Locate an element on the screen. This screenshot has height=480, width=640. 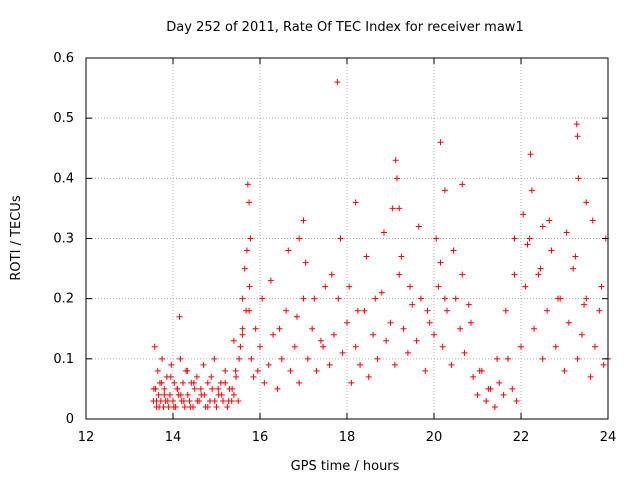
x-tick-label: 24 is located at coordinates (608, 437).